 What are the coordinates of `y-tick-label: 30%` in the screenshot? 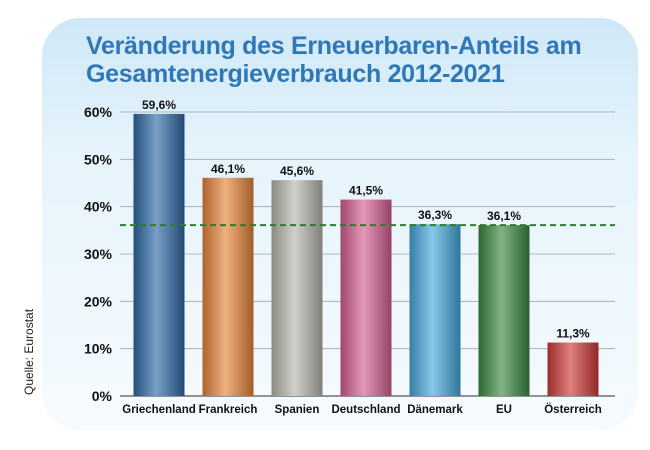 It's located at (98, 254).